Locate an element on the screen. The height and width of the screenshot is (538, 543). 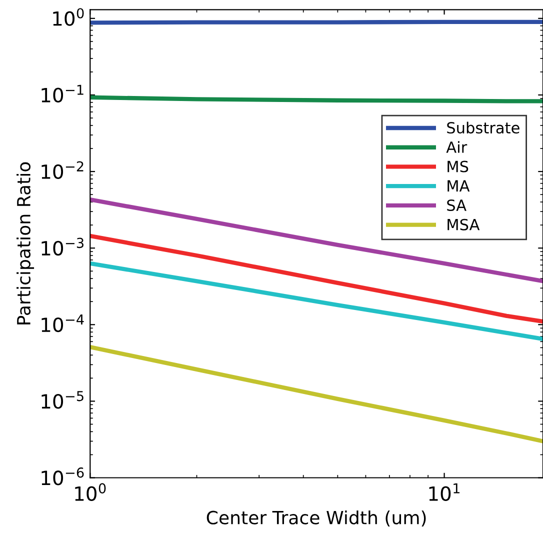
legend-label: SA is located at coordinates (456, 205).